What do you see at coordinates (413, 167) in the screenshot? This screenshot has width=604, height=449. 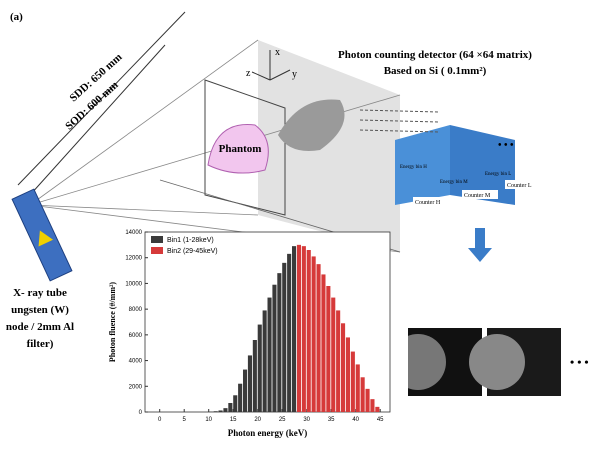 I see `bin-label: Energy bin H` at bounding box center [413, 167].